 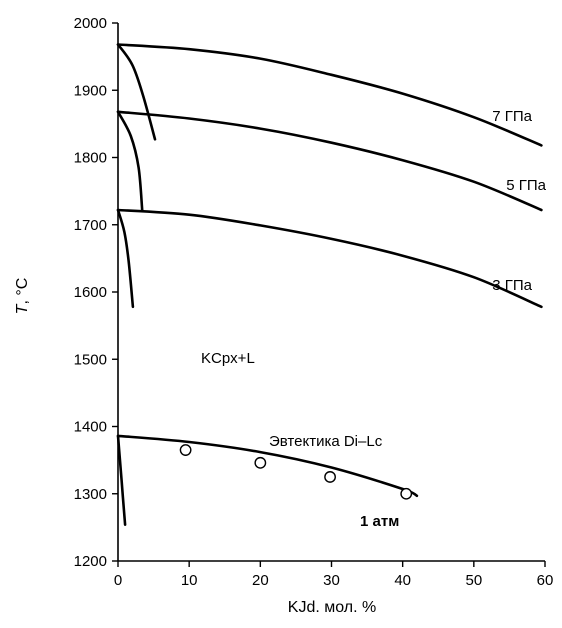 What do you see at coordinates (329, 258) in the screenshot?
I see `series-line-3-гпа` at bounding box center [329, 258].